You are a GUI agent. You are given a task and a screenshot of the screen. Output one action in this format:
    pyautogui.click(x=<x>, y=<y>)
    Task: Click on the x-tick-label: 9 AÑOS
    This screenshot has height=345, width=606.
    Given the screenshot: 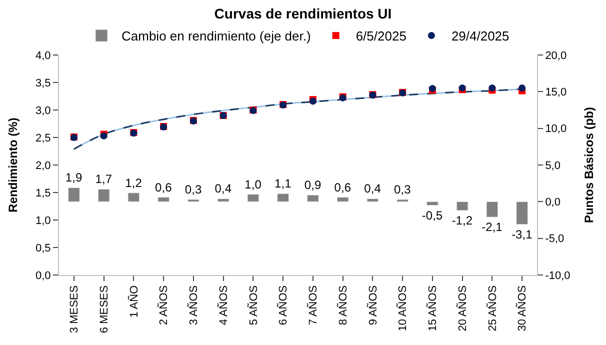 What is the action you would take?
    pyautogui.click(x=373, y=305)
    